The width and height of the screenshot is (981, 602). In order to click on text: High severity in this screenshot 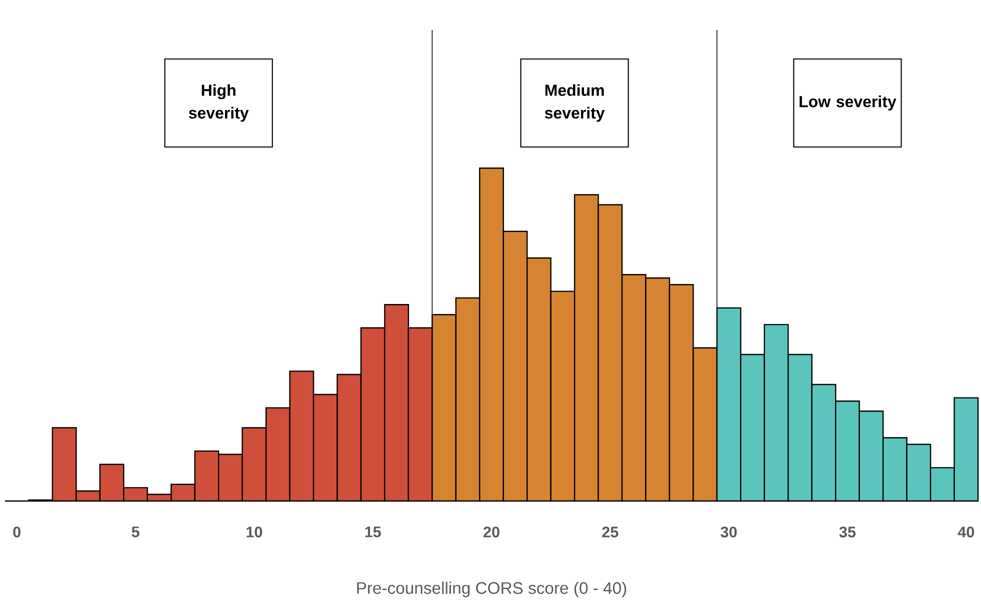, I will do `click(218, 103)`.